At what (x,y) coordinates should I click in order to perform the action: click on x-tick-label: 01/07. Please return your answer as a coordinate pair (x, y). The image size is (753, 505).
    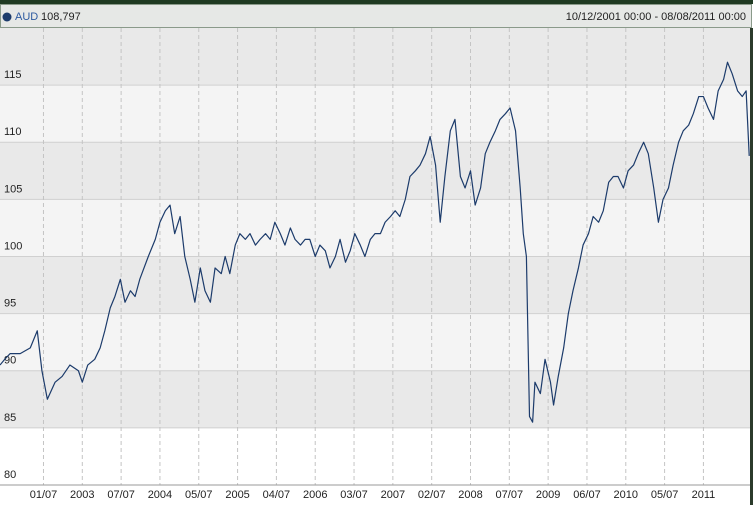
    Looking at the image, I should click on (44, 495).